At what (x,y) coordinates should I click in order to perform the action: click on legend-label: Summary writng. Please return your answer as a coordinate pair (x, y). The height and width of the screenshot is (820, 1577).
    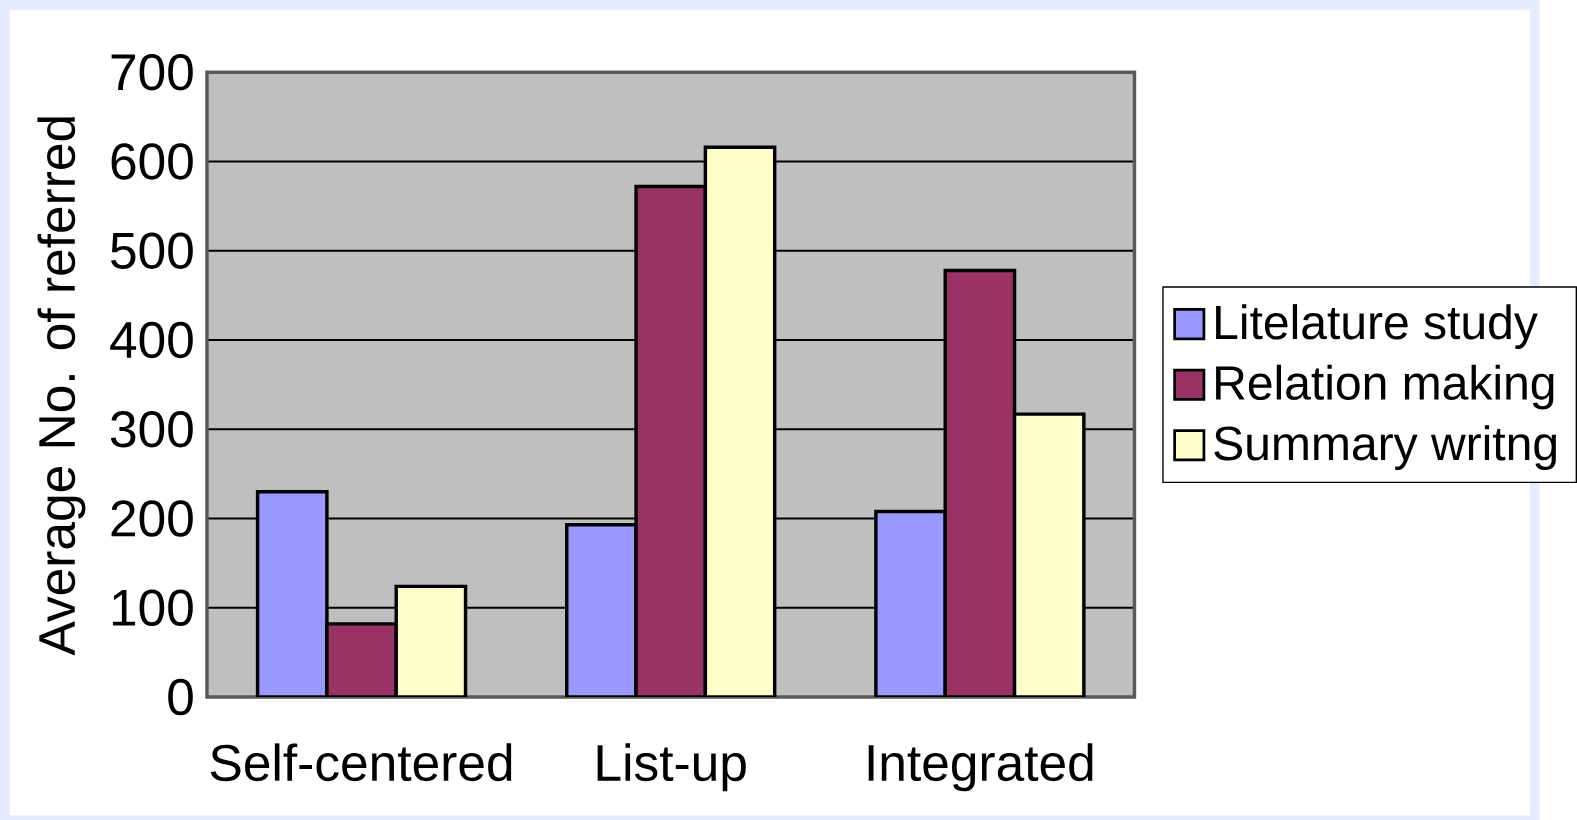
    Looking at the image, I should click on (1385, 447).